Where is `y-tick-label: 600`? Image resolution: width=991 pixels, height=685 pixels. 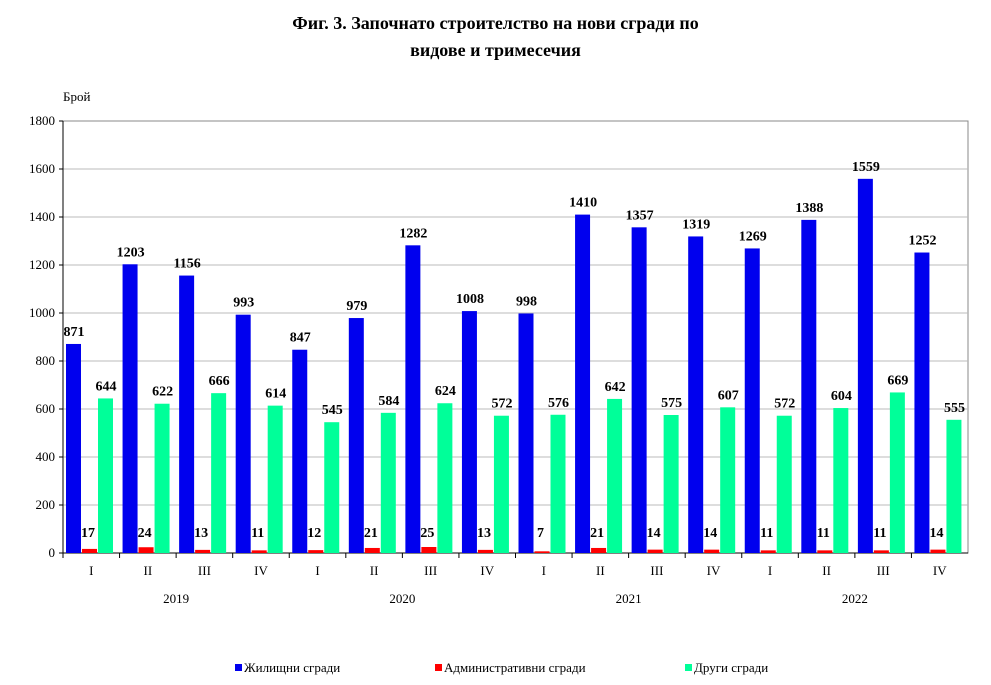 y-tick-label: 600 is located at coordinates (46, 408).